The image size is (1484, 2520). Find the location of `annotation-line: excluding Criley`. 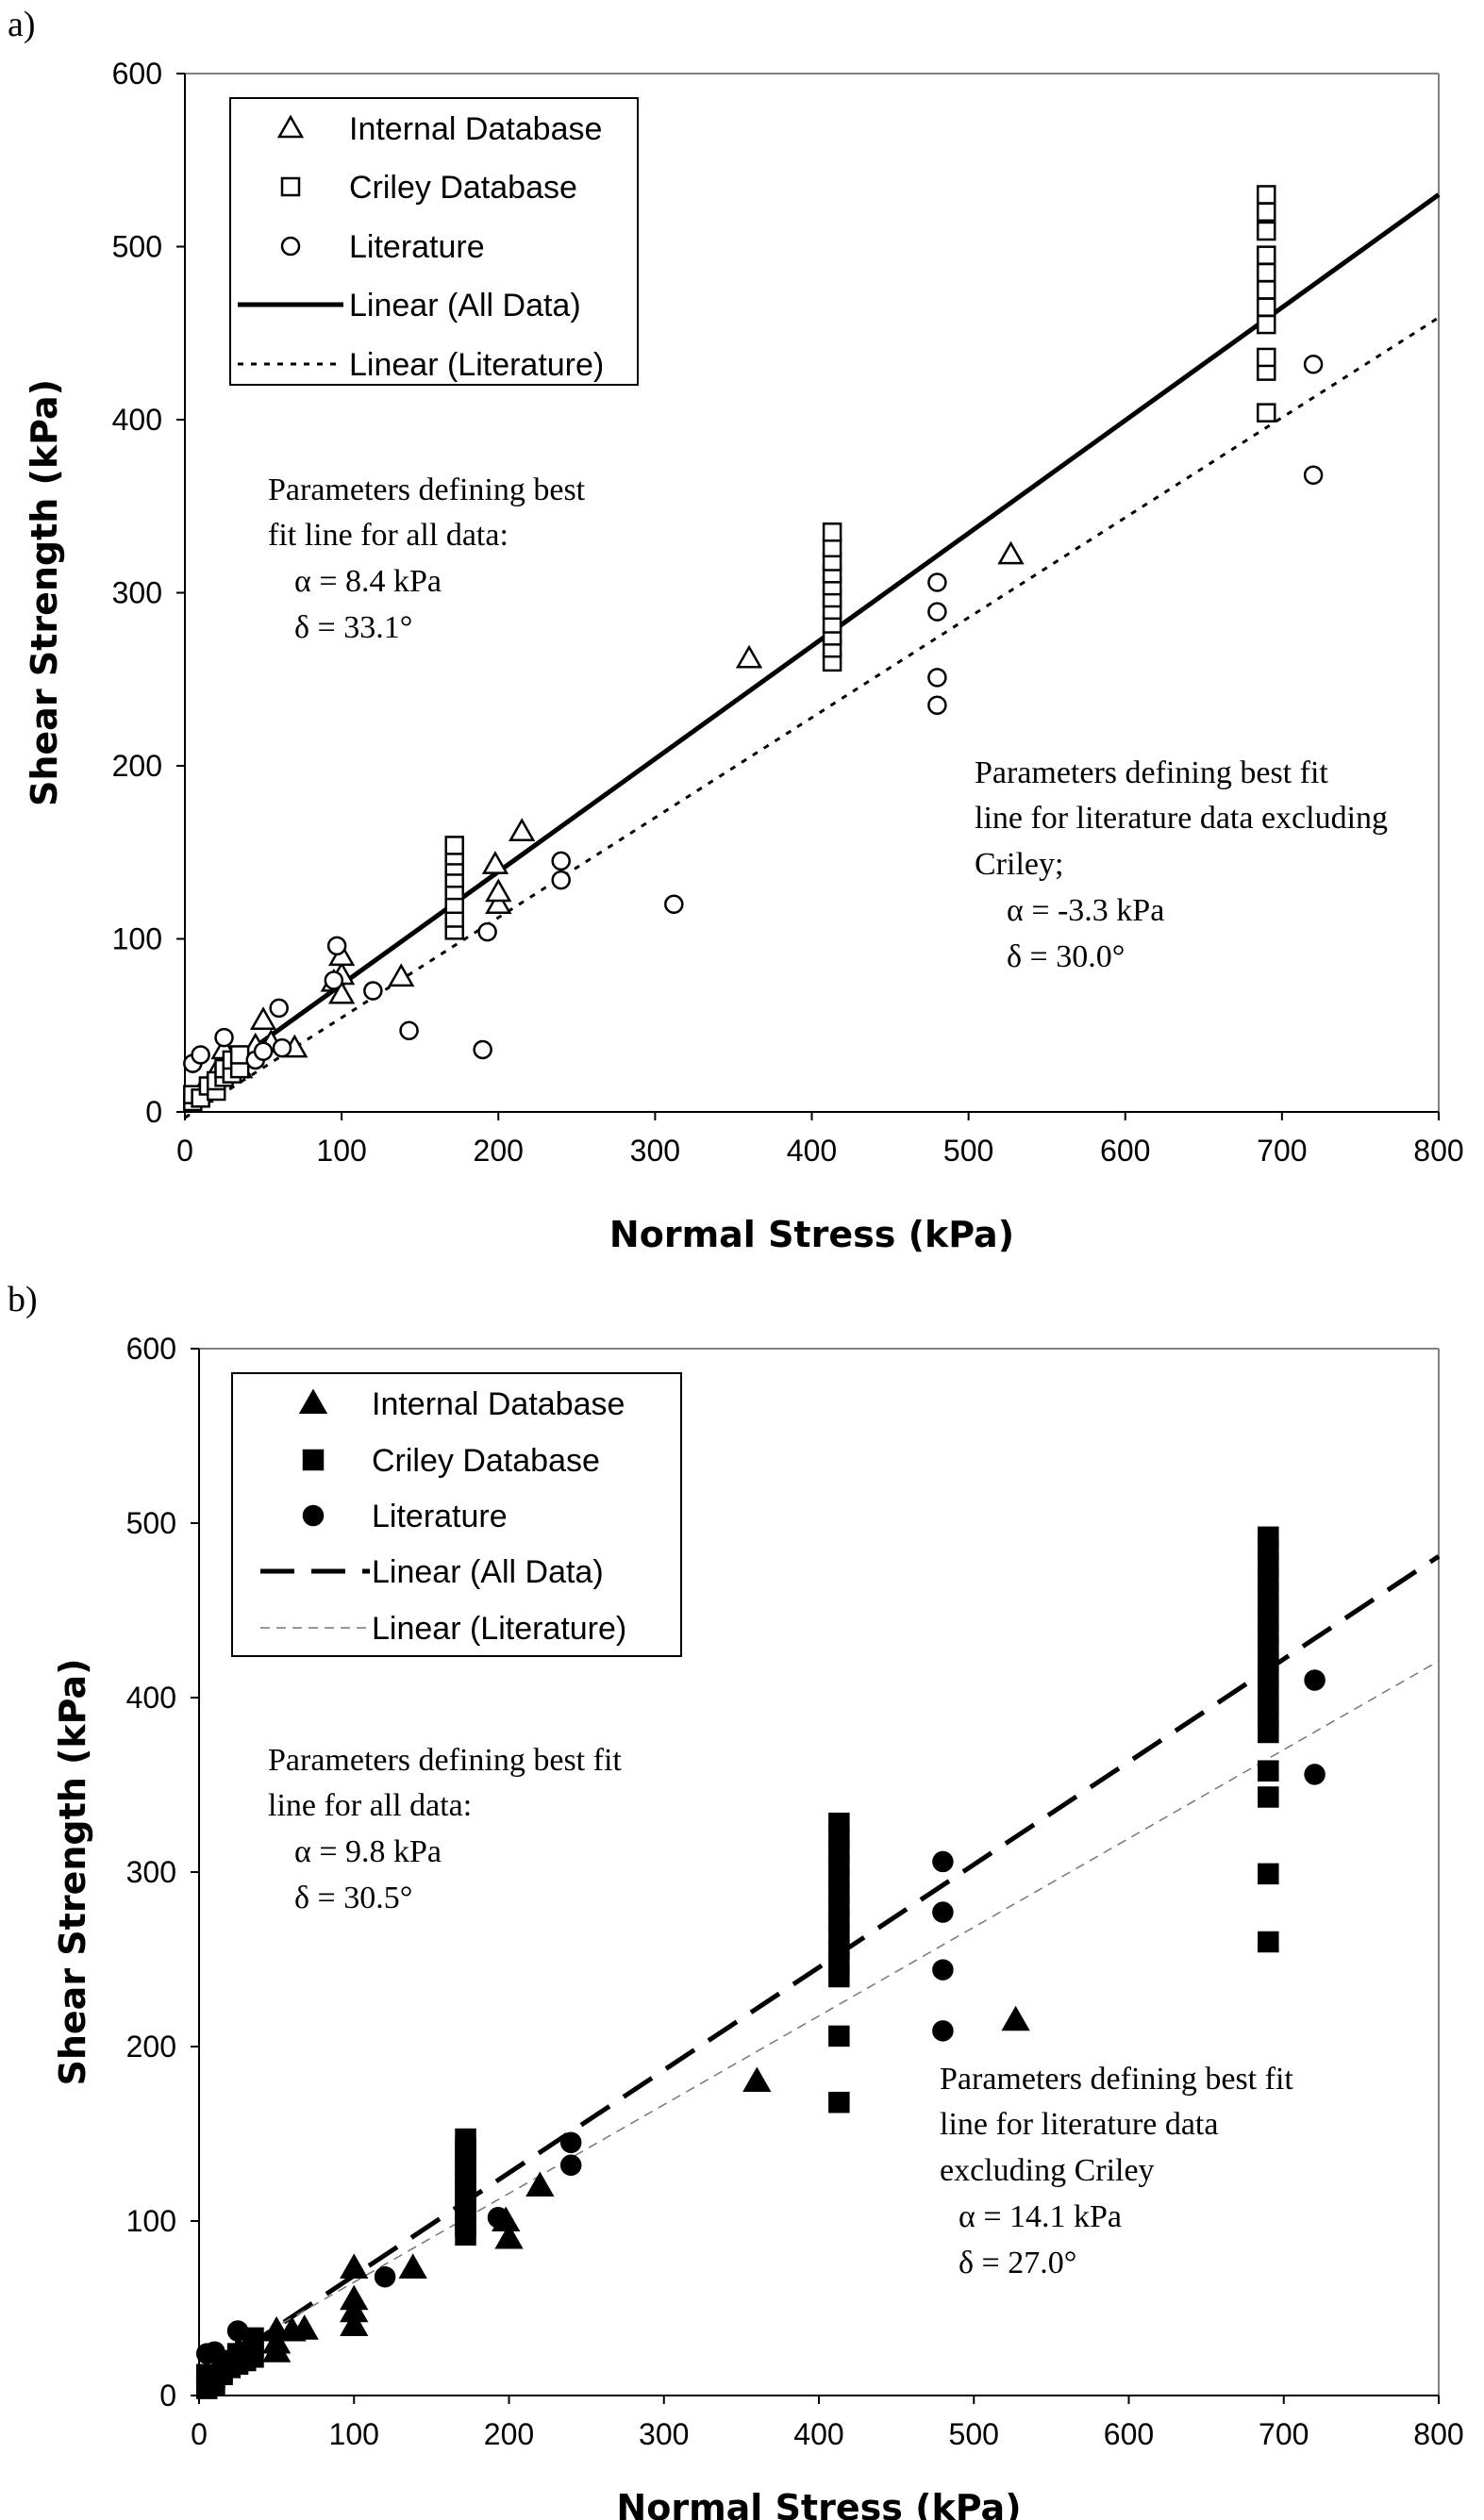

annotation-line: excluding Criley is located at coordinates (1047, 2170).